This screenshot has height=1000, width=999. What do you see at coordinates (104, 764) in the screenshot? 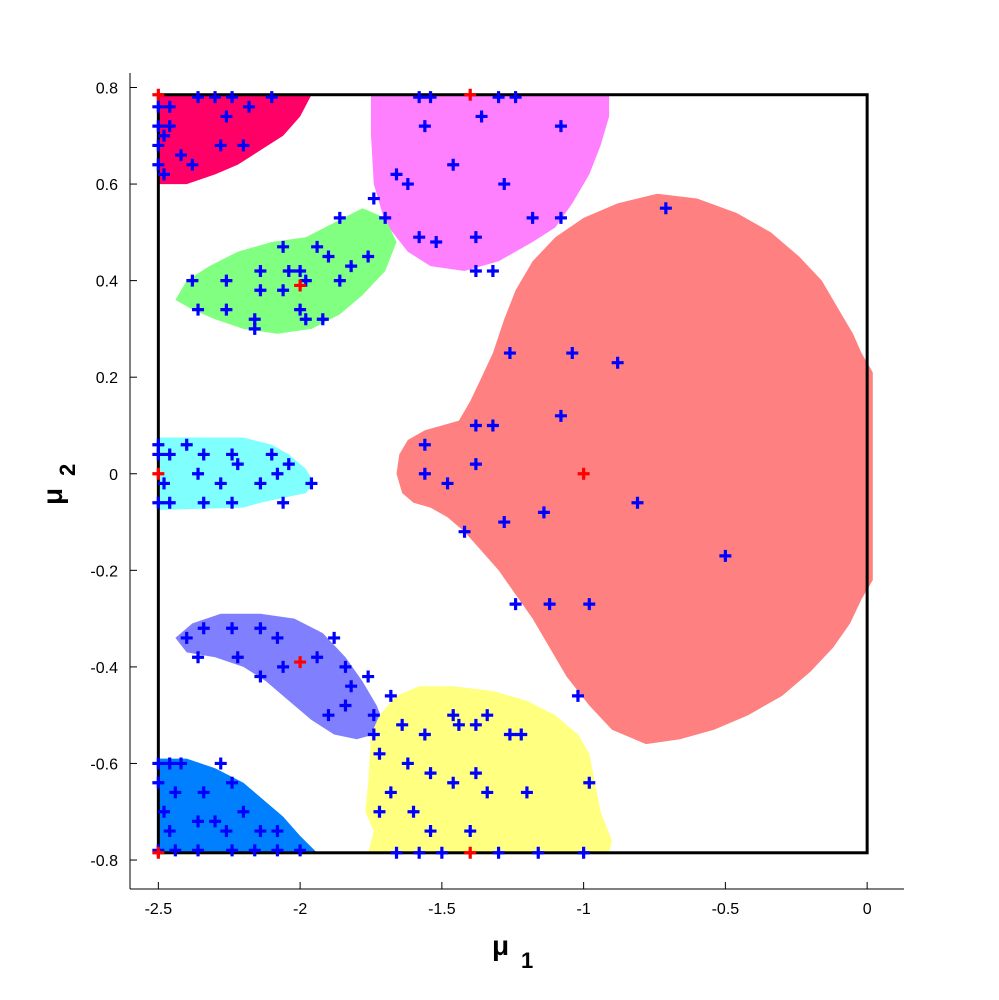
I see `y-tick-label-7: -0.6` at bounding box center [104, 764].